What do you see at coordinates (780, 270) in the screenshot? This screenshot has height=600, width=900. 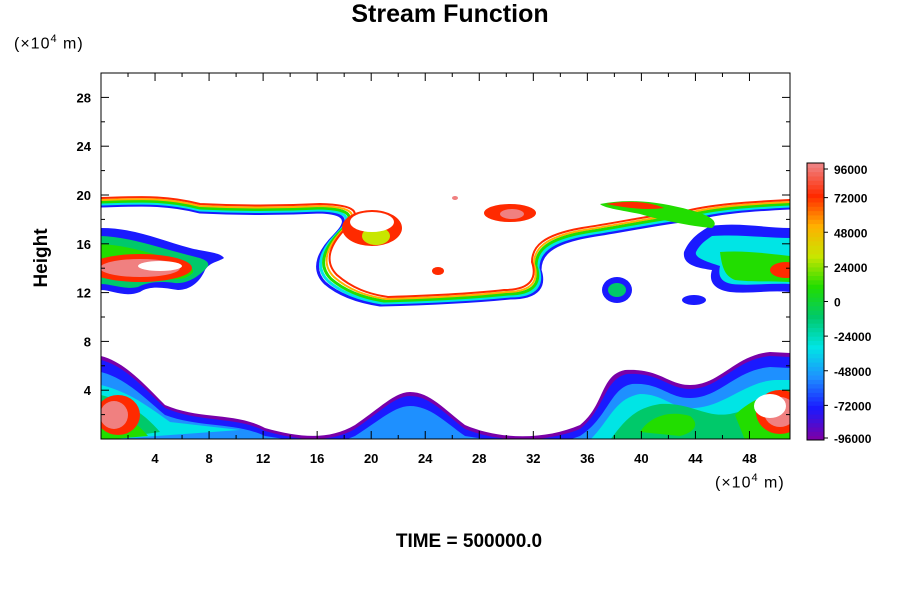 I see `upper-right-core` at bounding box center [780, 270].